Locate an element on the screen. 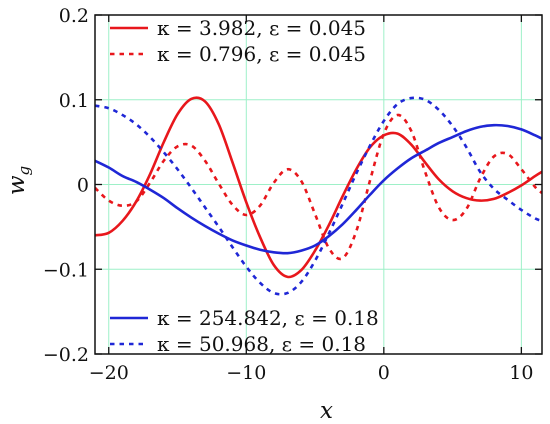 The height and width of the screenshot is (424, 550). legend-label-0: κ = 3.982, ε = 0.045 is located at coordinates (261, 28).